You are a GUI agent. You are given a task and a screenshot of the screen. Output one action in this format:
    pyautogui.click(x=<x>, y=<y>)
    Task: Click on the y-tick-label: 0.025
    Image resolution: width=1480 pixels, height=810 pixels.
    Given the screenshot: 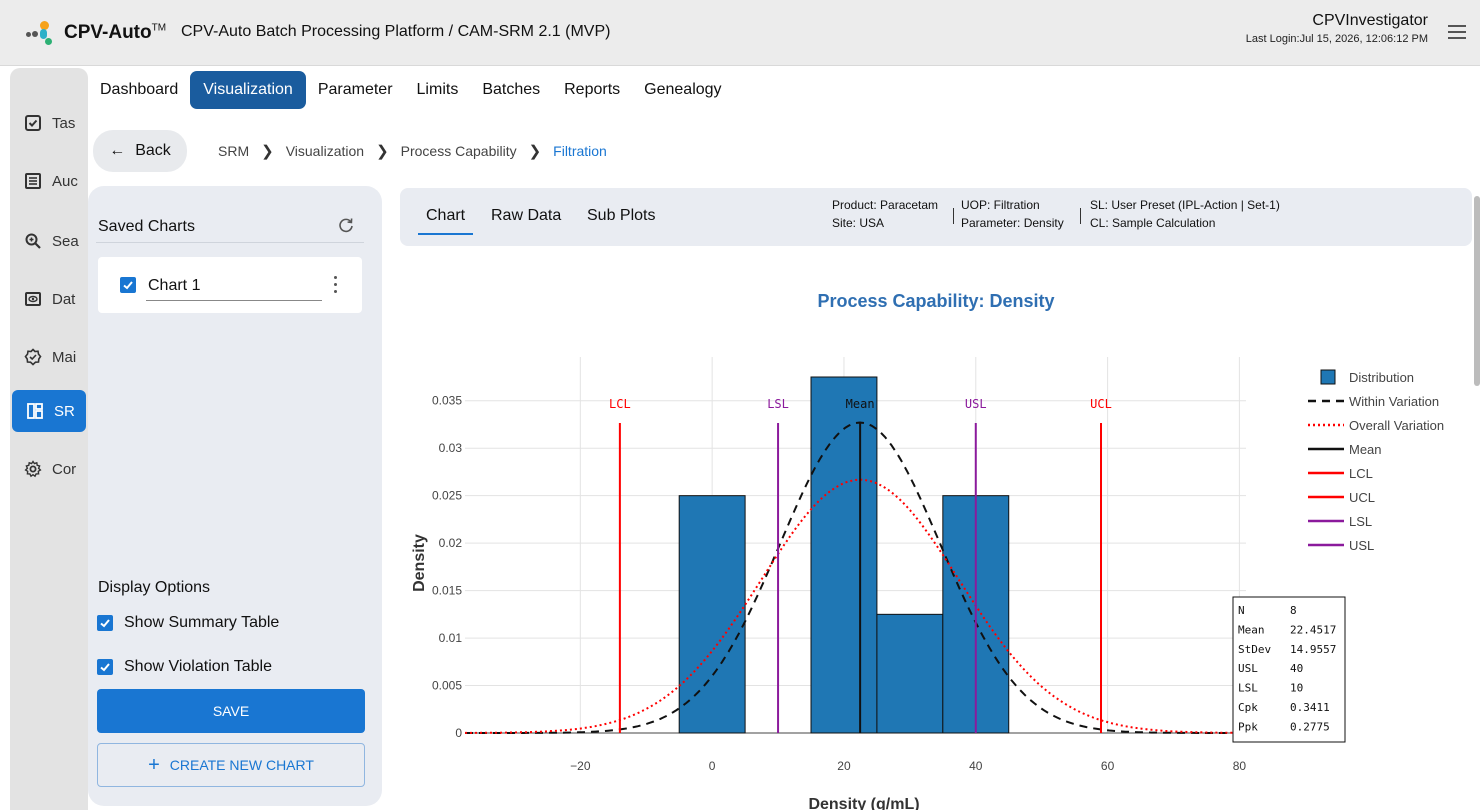 What is the action you would take?
    pyautogui.click(x=447, y=496)
    